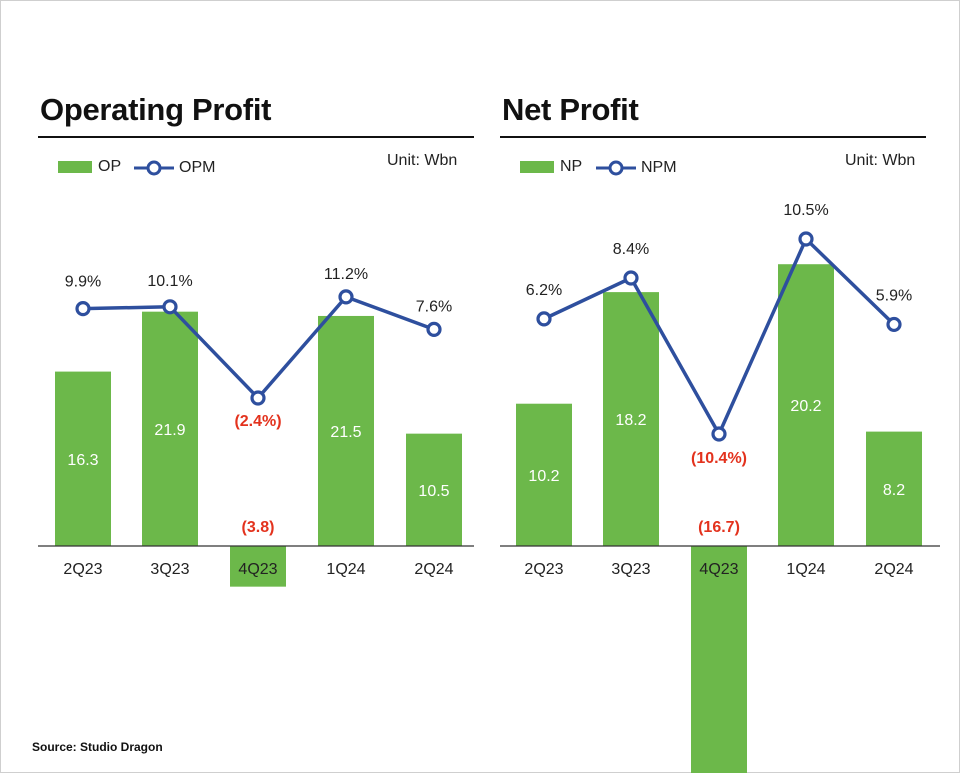 The height and width of the screenshot is (773, 960). Describe the element at coordinates (346, 274) in the screenshot. I see `margin-value-label: 11.2%` at that location.